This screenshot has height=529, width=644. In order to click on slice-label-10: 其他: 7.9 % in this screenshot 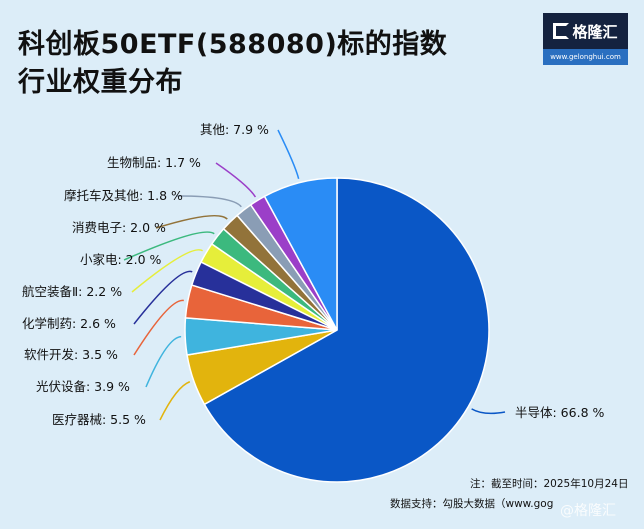, I will do `click(234, 129)`.